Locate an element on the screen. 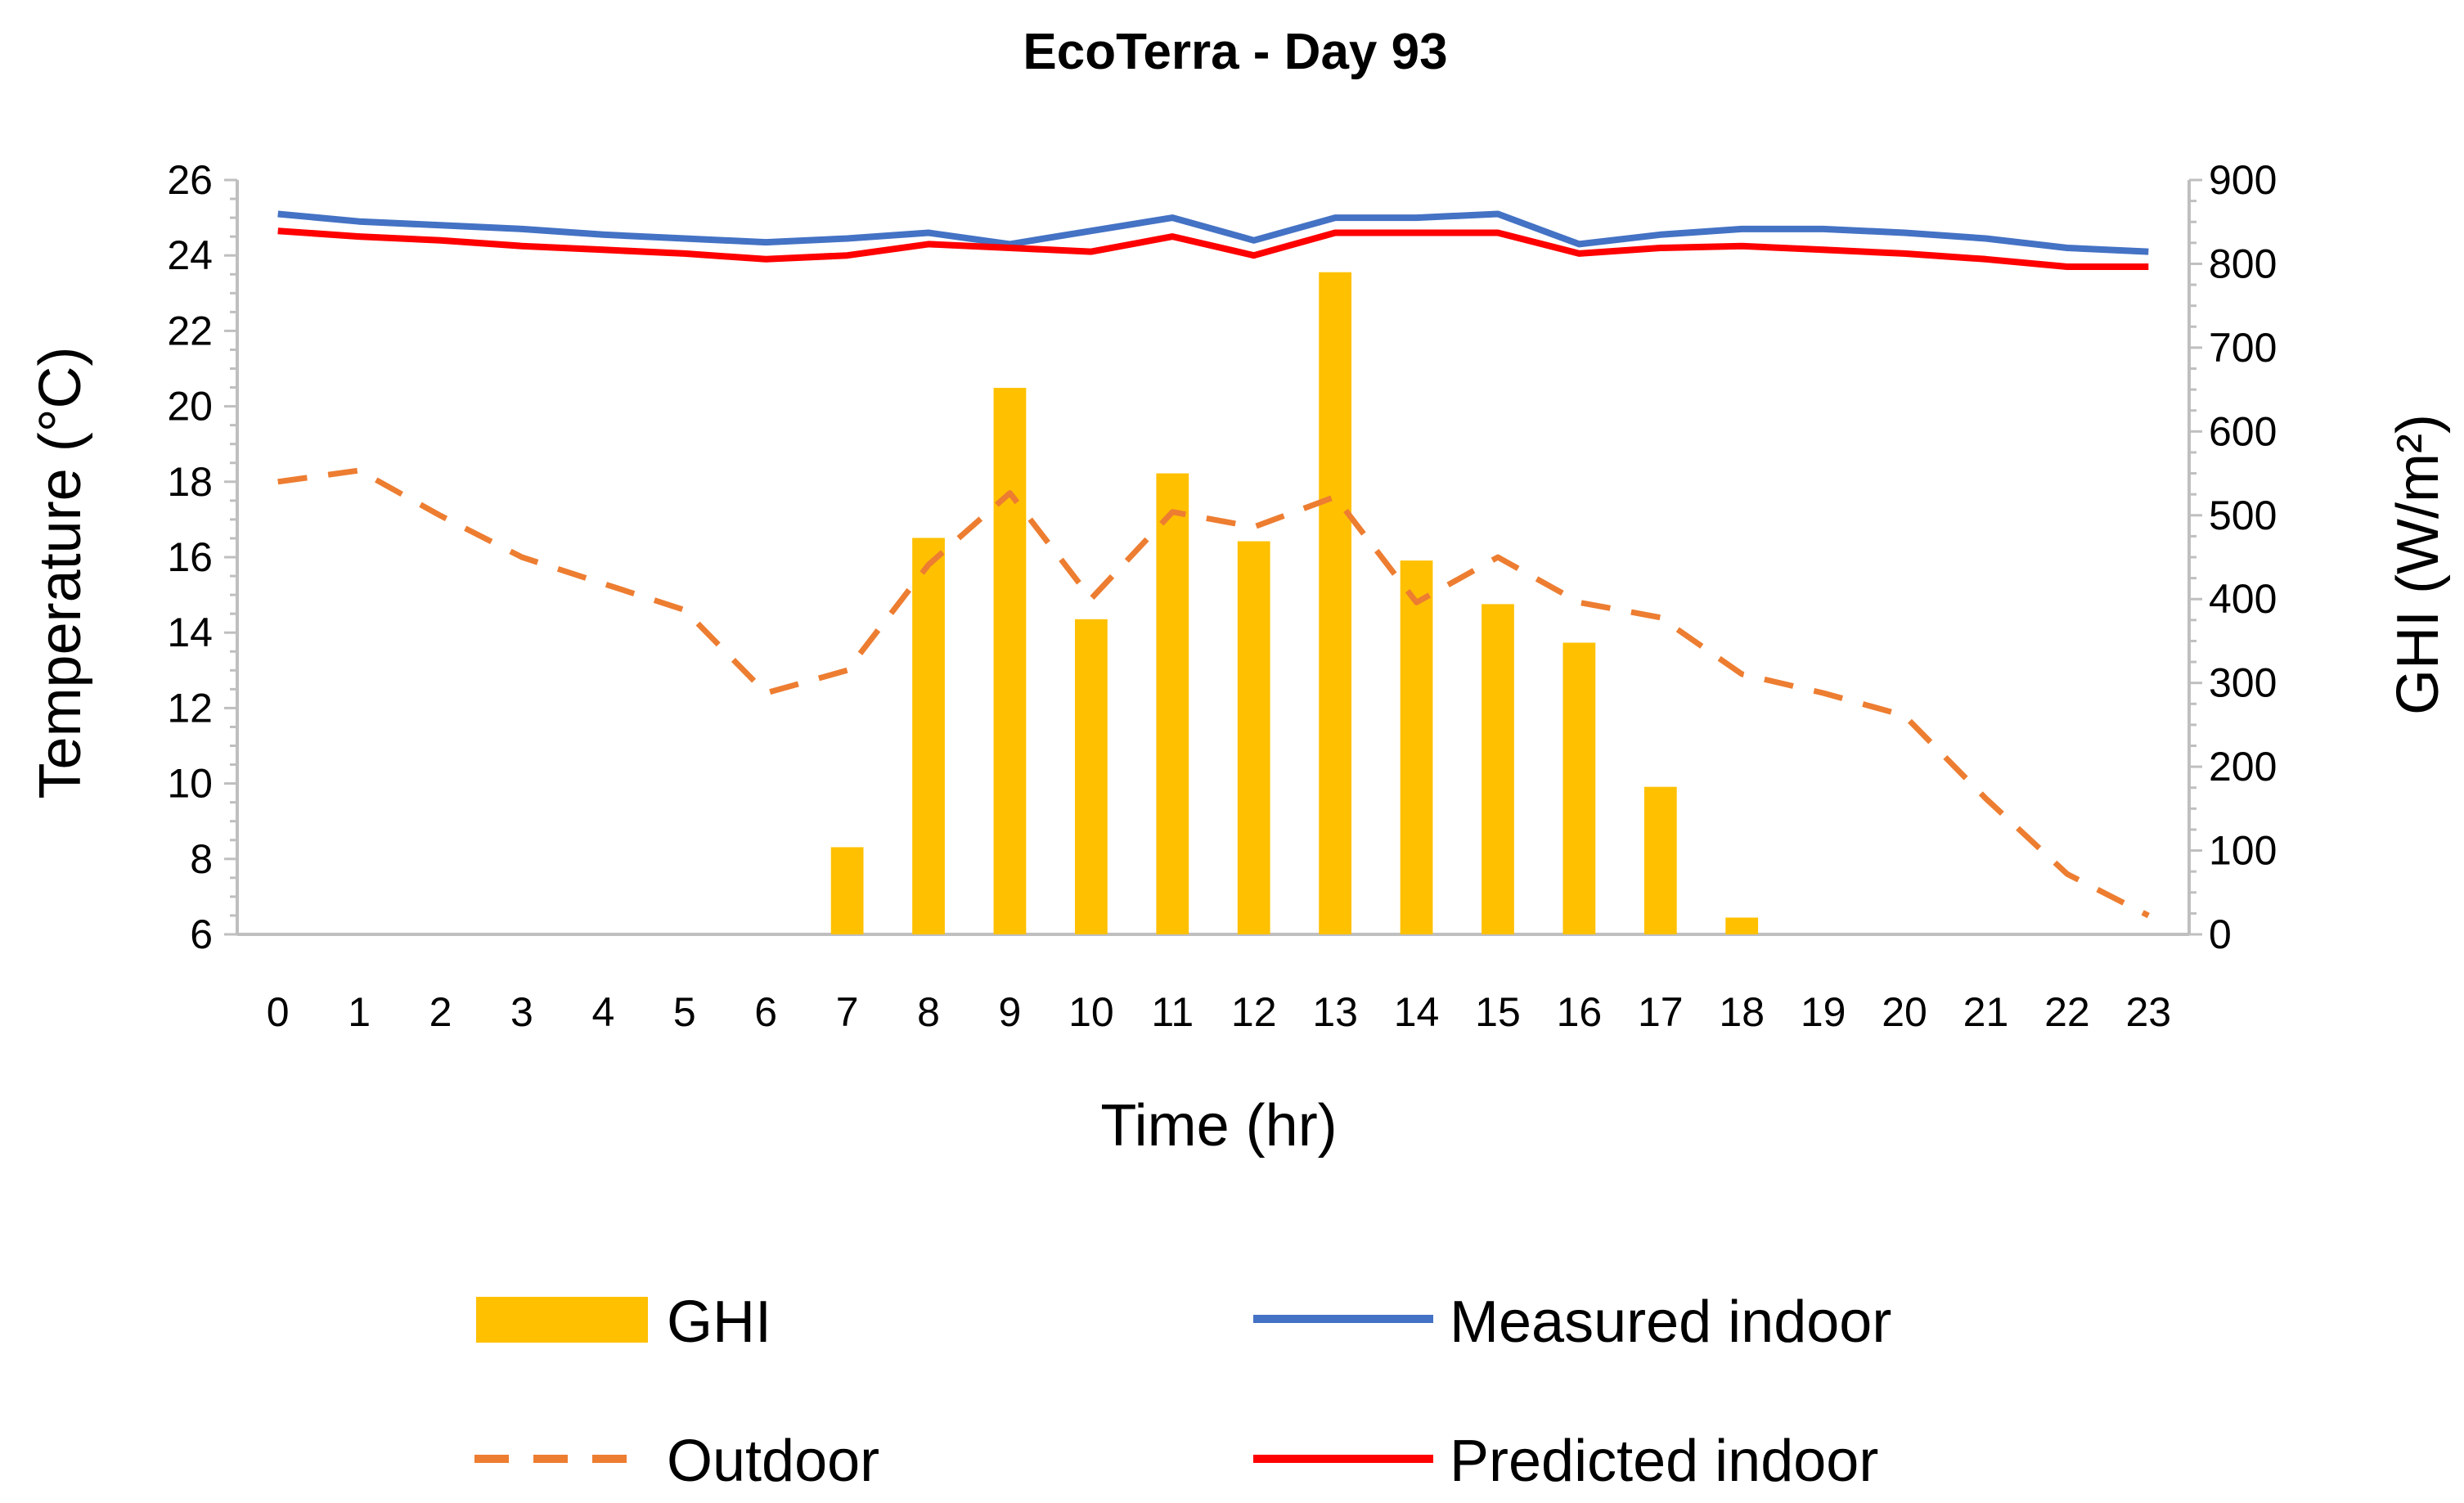  x-tick-label: 18 is located at coordinates (1742, 1012).